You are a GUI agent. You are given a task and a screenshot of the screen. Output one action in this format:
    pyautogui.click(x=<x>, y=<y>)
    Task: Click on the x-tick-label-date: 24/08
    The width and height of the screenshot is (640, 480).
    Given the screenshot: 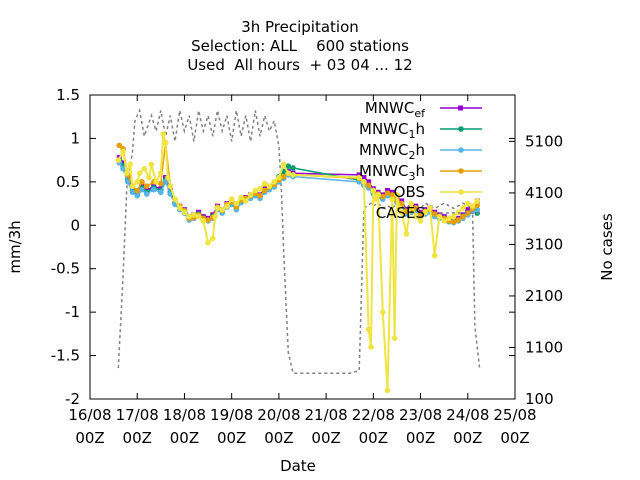 What is the action you would take?
    pyautogui.click(x=467, y=415)
    